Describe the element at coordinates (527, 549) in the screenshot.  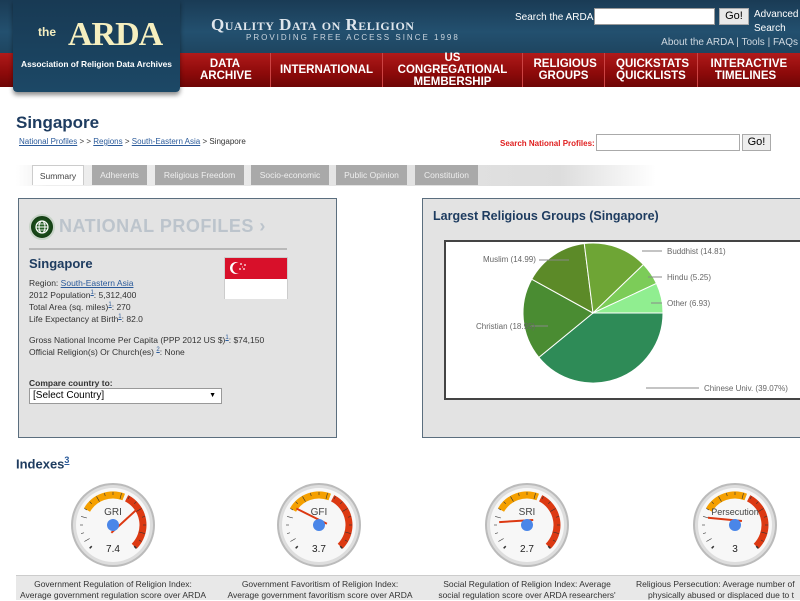
I see `svg-text: 2.7` at that location.